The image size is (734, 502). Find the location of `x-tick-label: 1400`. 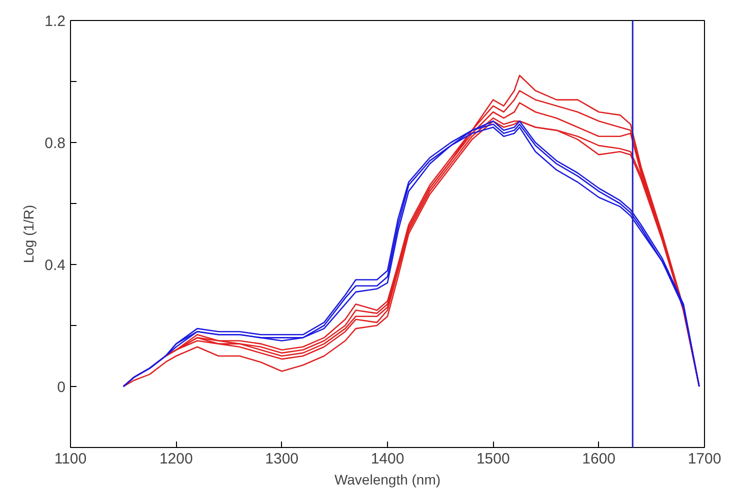

x-tick-label: 1400 is located at coordinates (387, 459).